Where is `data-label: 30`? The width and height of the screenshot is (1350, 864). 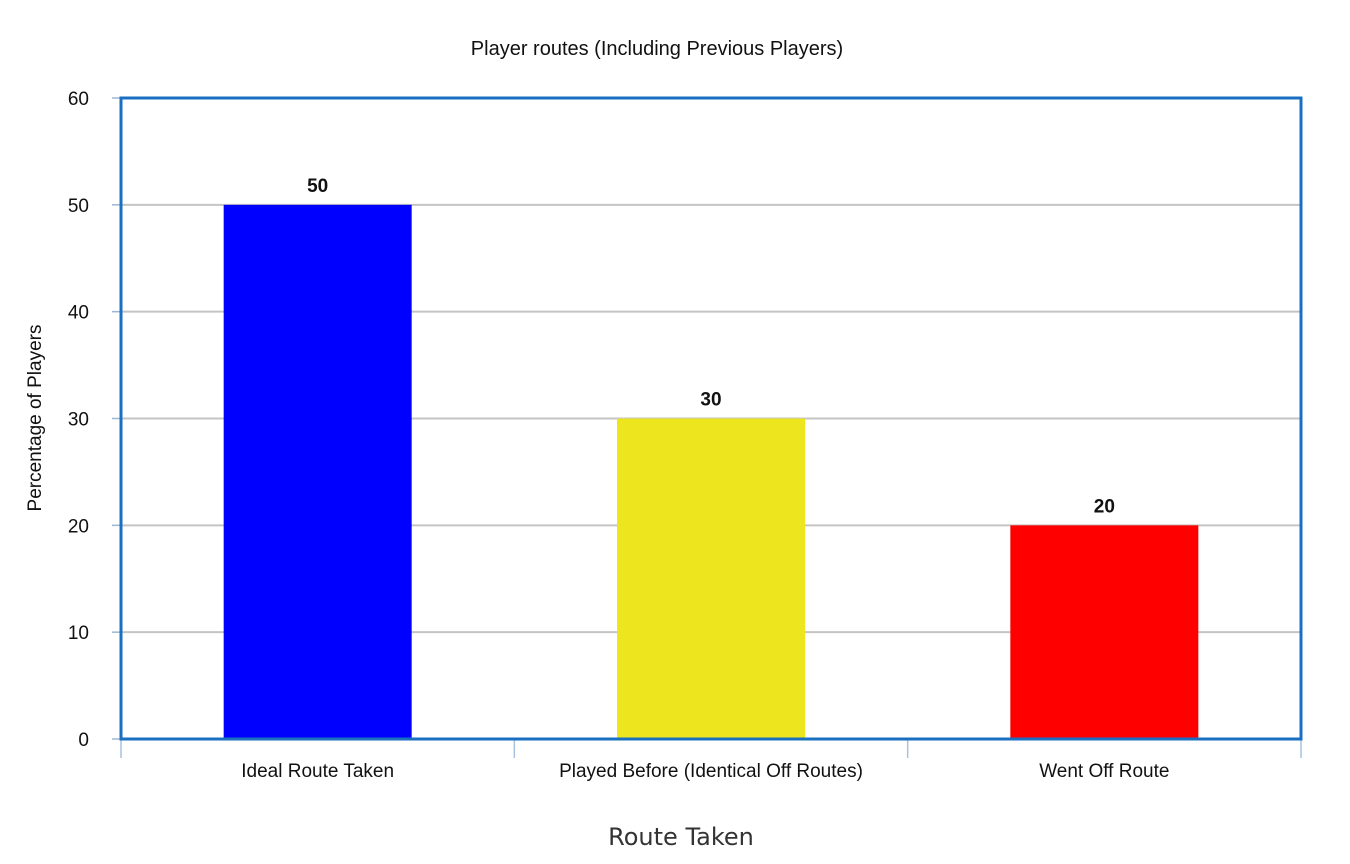 data-label: 30 is located at coordinates (710, 400).